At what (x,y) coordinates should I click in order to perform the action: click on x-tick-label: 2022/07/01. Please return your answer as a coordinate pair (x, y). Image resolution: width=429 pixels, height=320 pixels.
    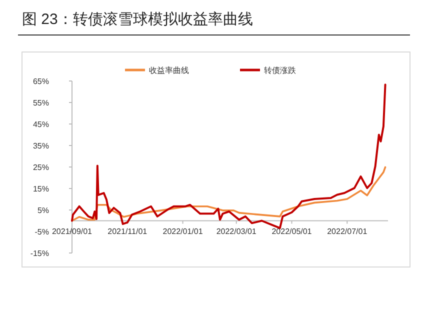
    Looking at the image, I should click on (347, 231).